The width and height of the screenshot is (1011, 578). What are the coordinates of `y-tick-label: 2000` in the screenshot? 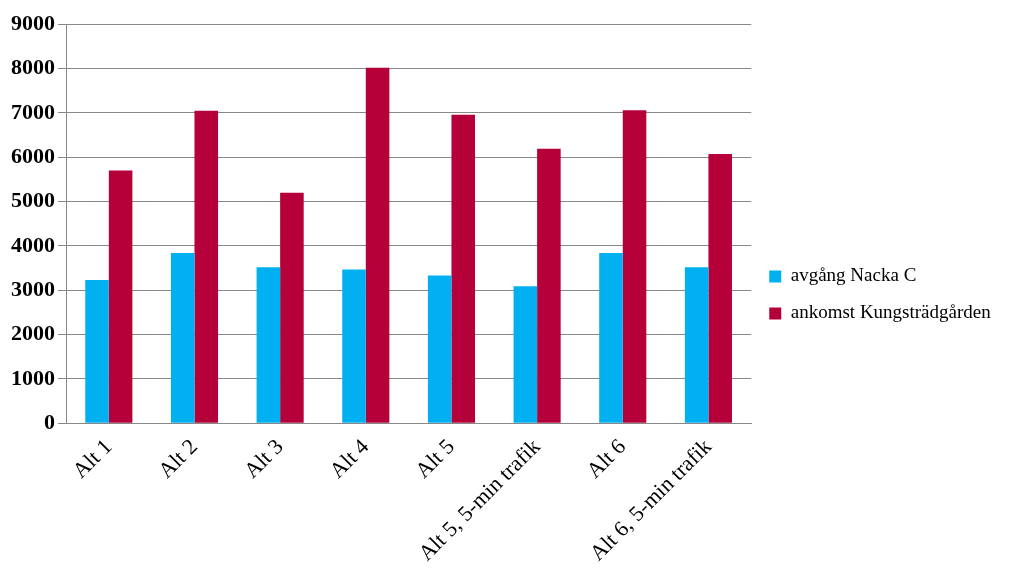 It's located at (33, 333).